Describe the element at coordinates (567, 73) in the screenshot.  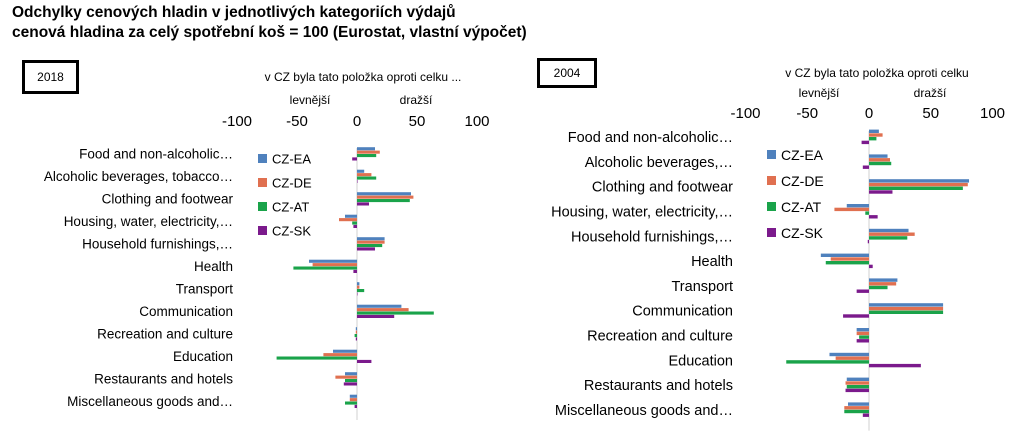
I see `year-label-2004: 2004` at that location.